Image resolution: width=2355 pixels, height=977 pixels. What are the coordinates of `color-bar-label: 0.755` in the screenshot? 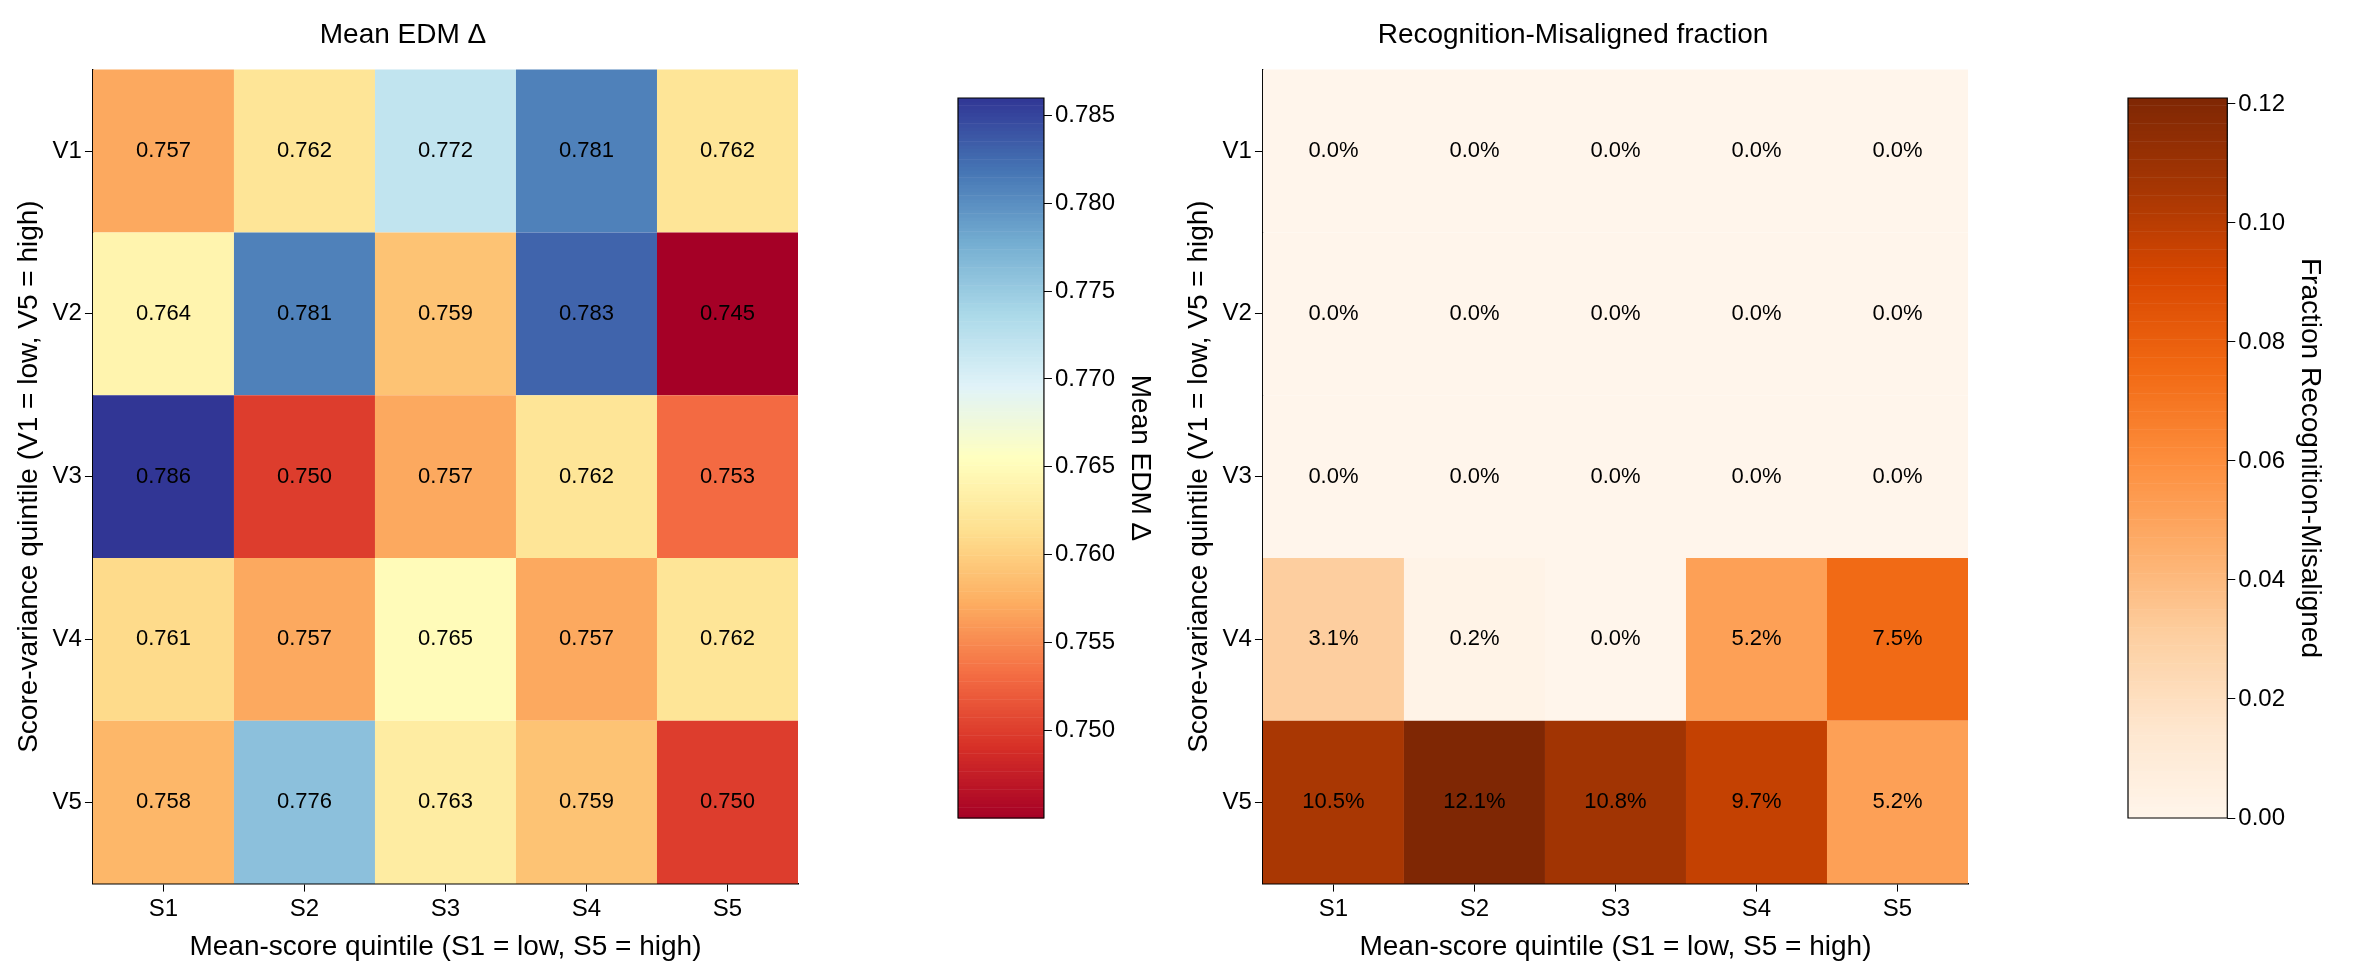 It's located at (1084, 641).